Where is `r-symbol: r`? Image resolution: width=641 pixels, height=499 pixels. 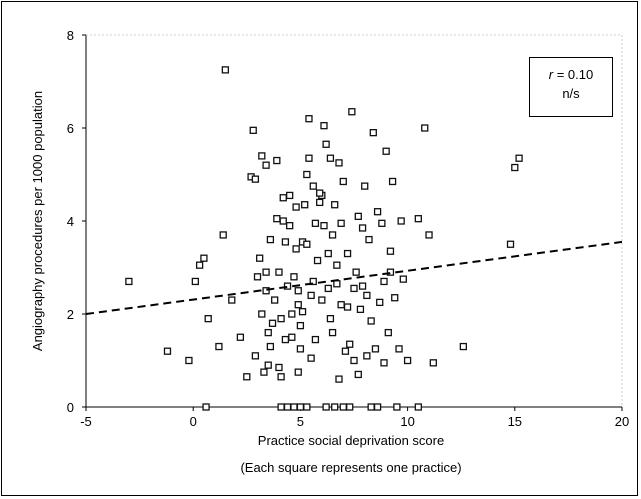 r-symbol: r is located at coordinates (551, 74).